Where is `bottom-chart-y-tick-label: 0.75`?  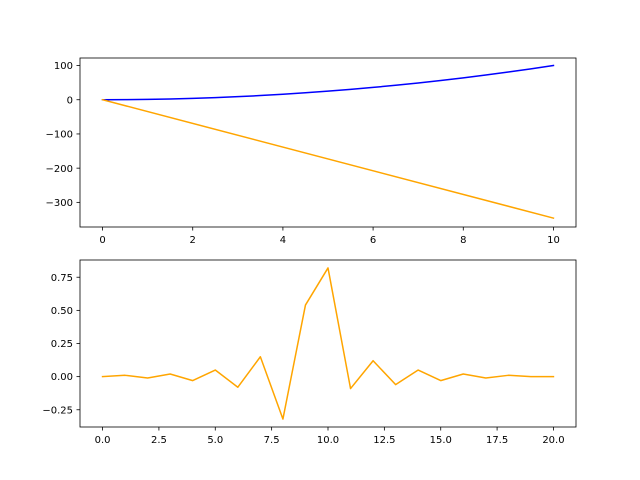
bottom-chart-y-tick-label: 0.75 is located at coordinates (62, 278).